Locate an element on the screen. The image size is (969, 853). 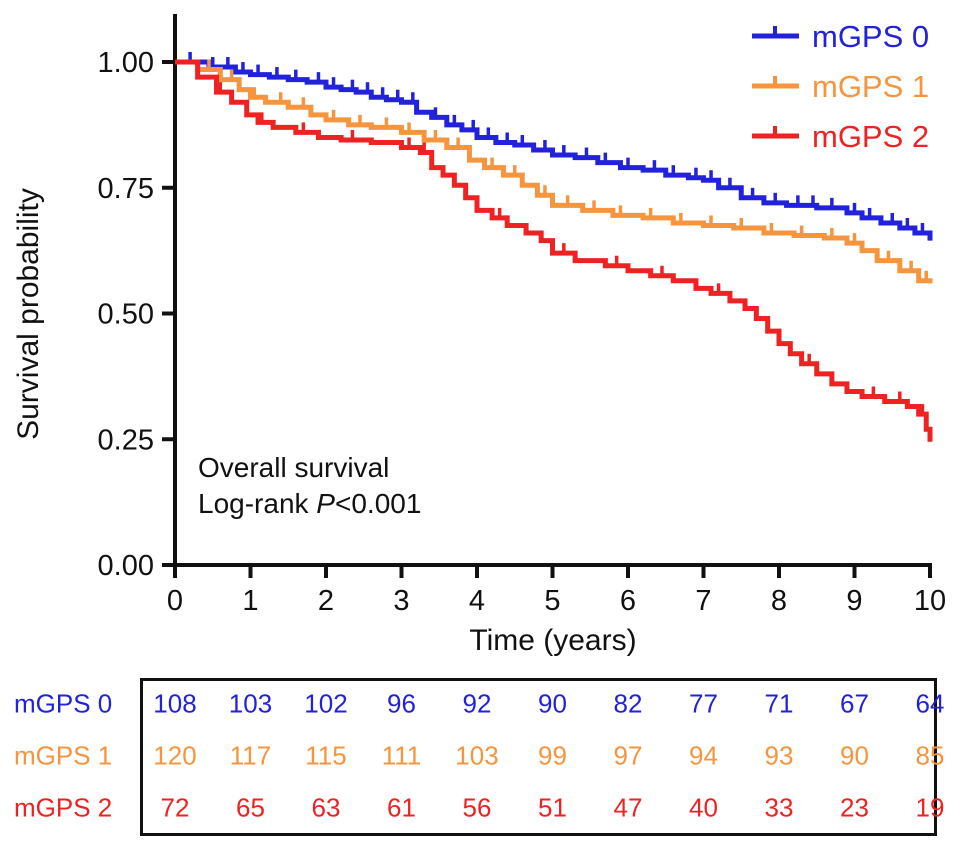
annotation-line-1: Overall survival is located at coordinates (293, 467).